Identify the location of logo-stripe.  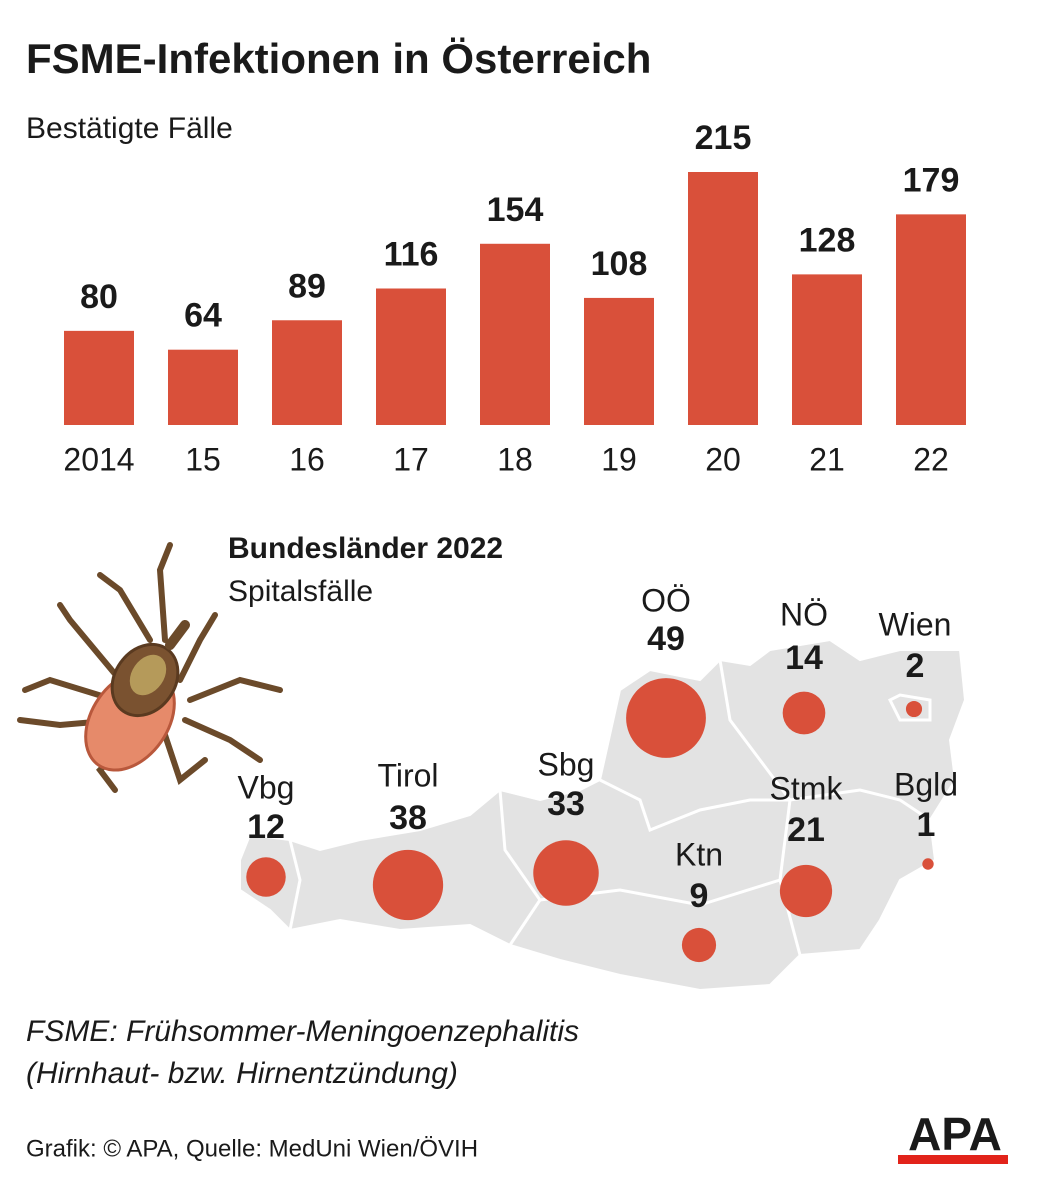
(953, 1159).